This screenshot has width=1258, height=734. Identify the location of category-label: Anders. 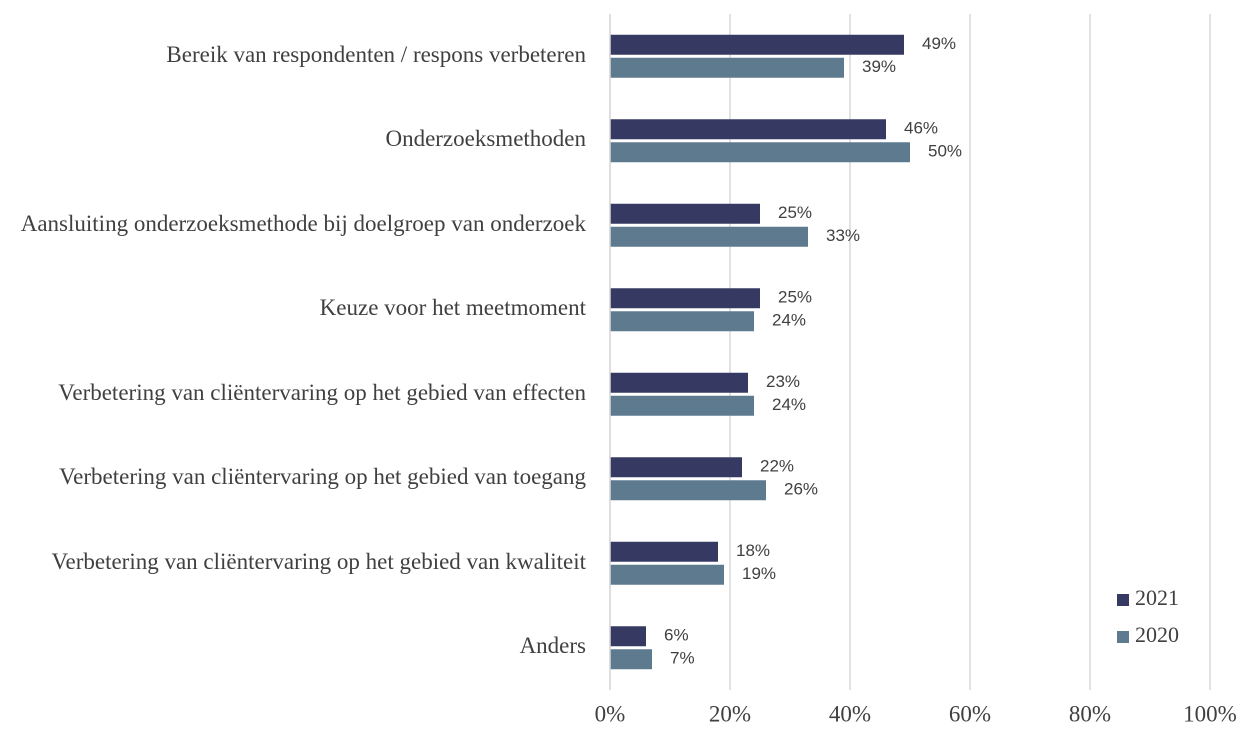
(552, 646).